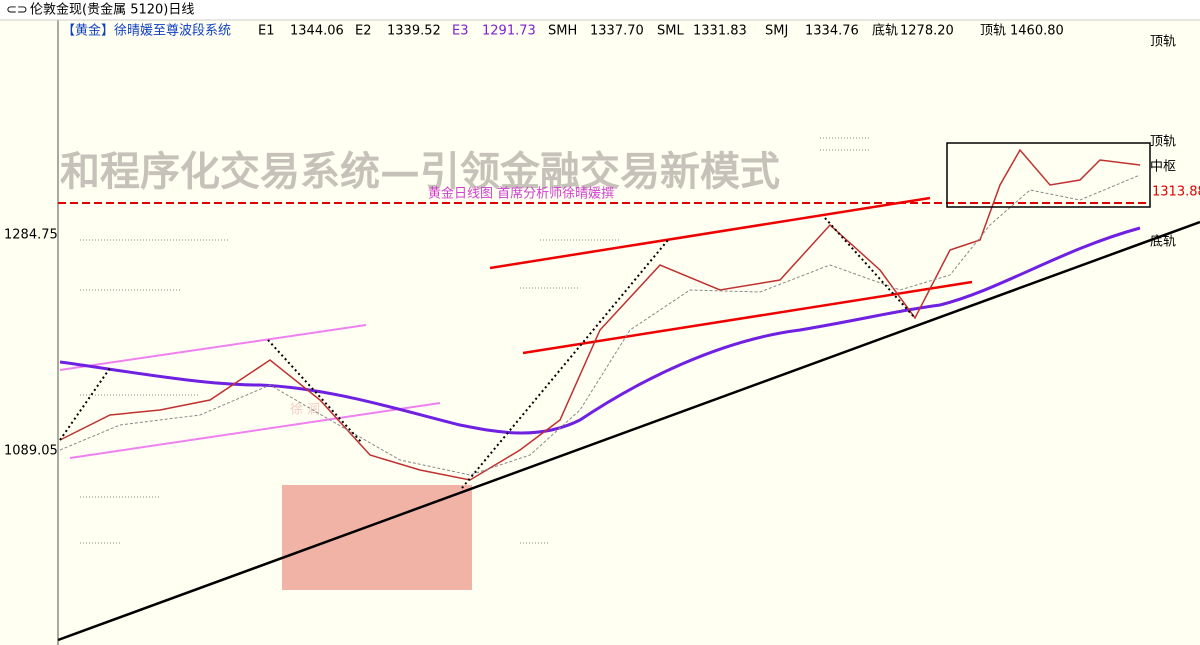 The height and width of the screenshot is (645, 1200). Describe the element at coordinates (1163, 242) in the screenshot. I see `right-label: 底轨` at that location.